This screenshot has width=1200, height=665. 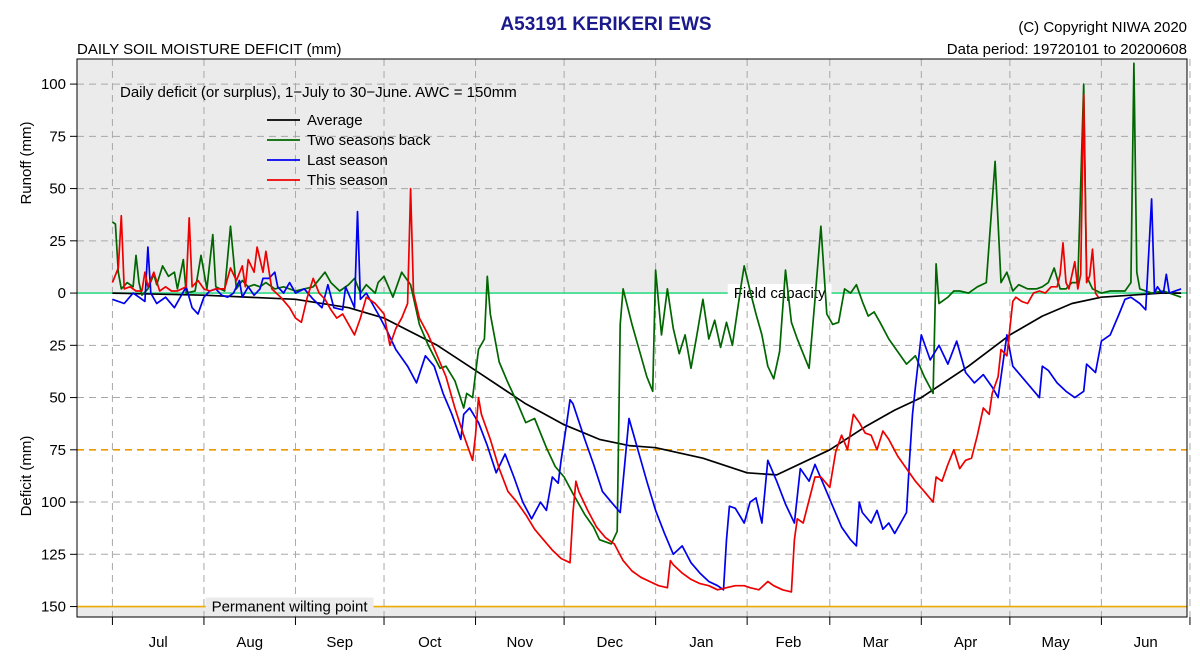 What do you see at coordinates (701, 642) in the screenshot?
I see `month-label: Jan` at bounding box center [701, 642].